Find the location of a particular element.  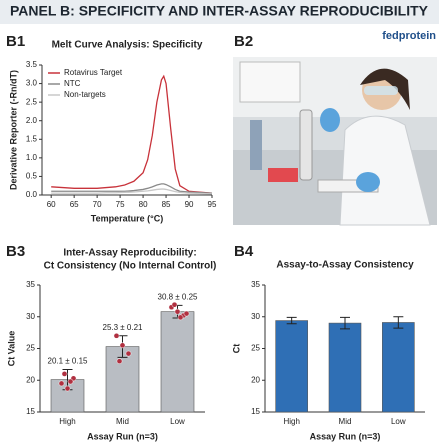

panel-label: B2 is located at coordinates (243, 41).